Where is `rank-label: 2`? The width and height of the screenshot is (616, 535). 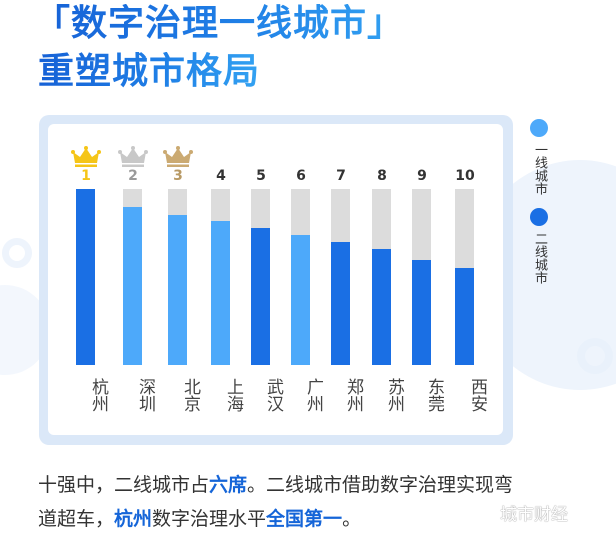
rank-label: 2 is located at coordinates (133, 176).